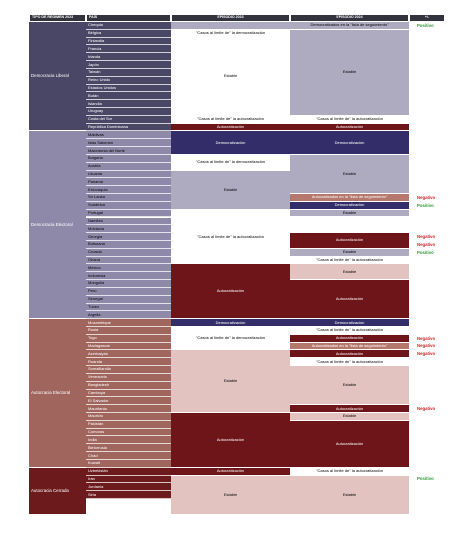 The width and height of the screenshot is (457, 533). Describe the element at coordinates (128, 198) in the screenshot. I see `country-sri-lanka: Sri Lanka` at that location.